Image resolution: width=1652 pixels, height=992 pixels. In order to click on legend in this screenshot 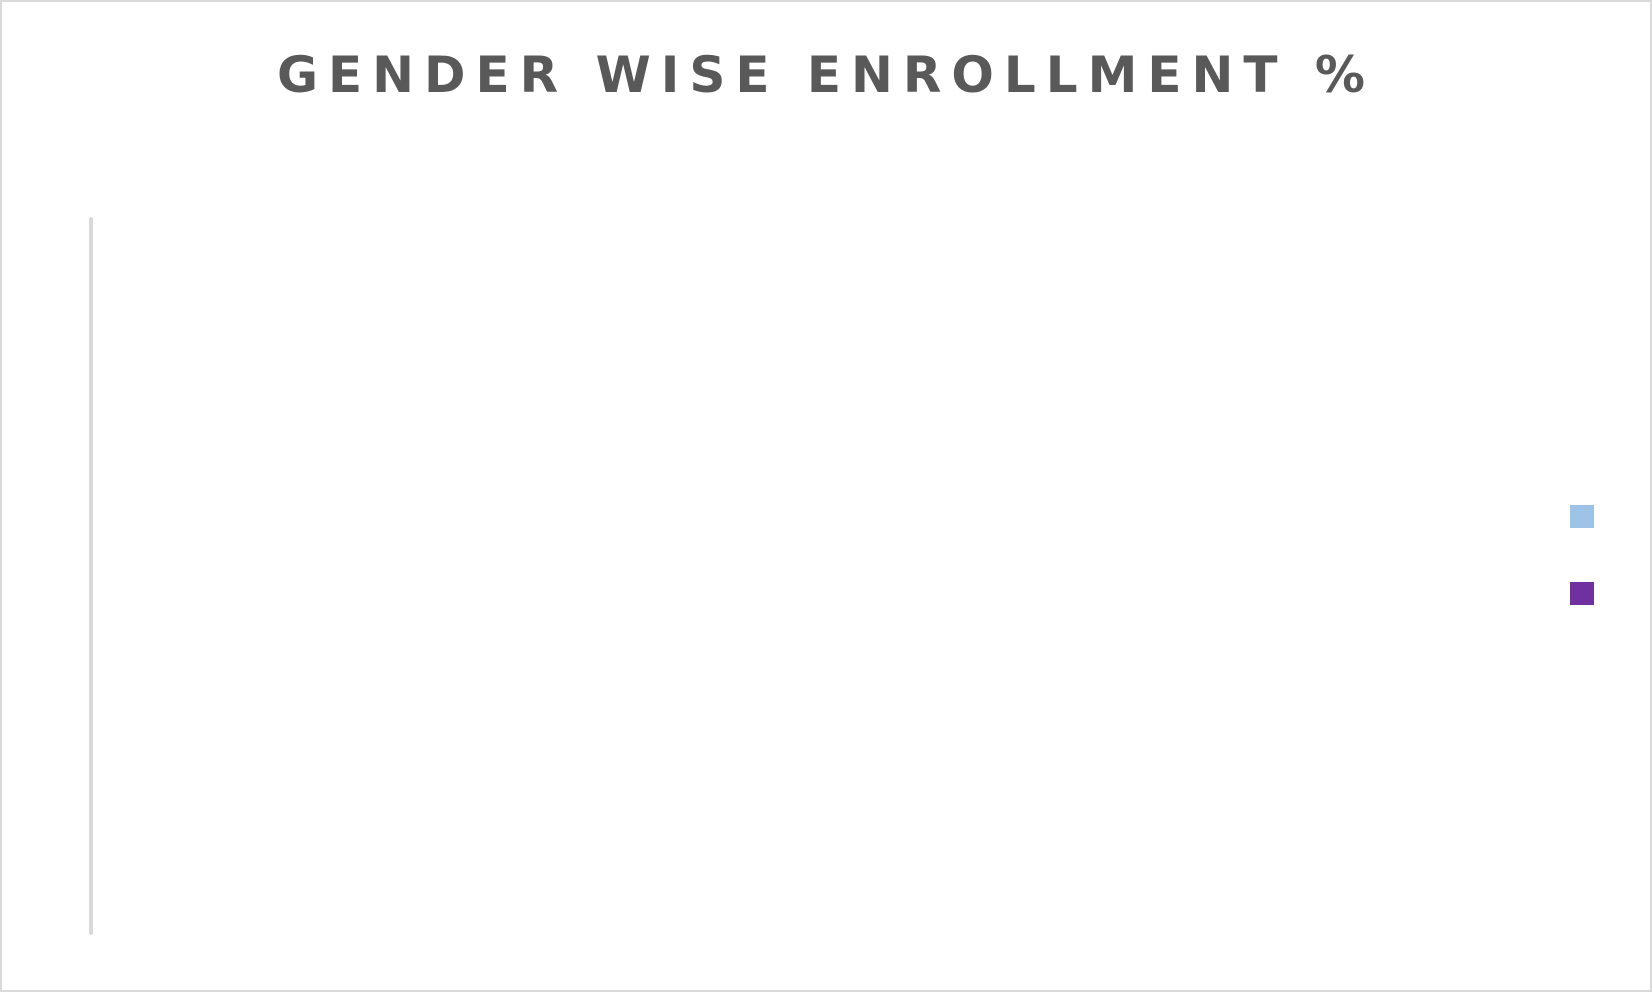, I will do `click(1587, 555)`.